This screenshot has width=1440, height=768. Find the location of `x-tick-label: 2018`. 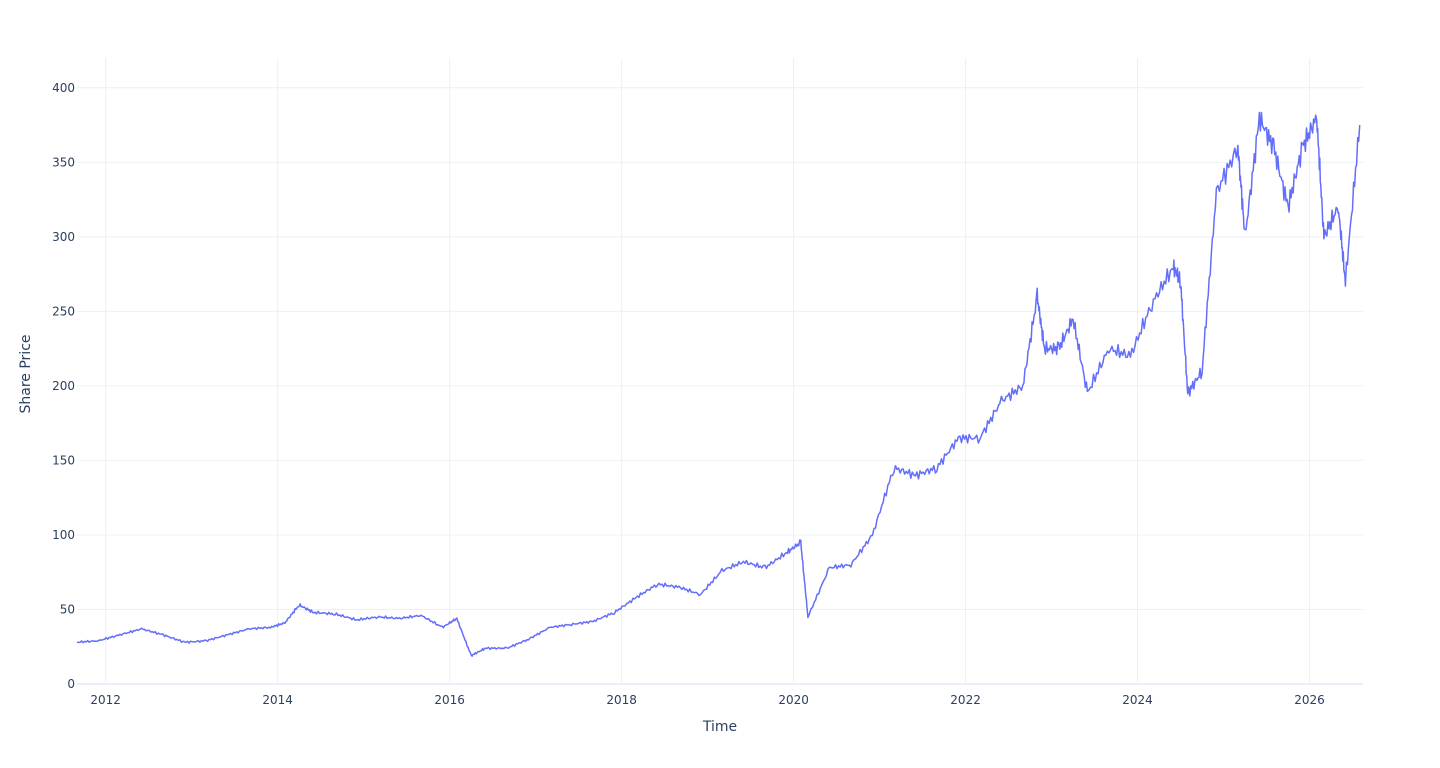

x-tick-label: 2018 is located at coordinates (621, 700).